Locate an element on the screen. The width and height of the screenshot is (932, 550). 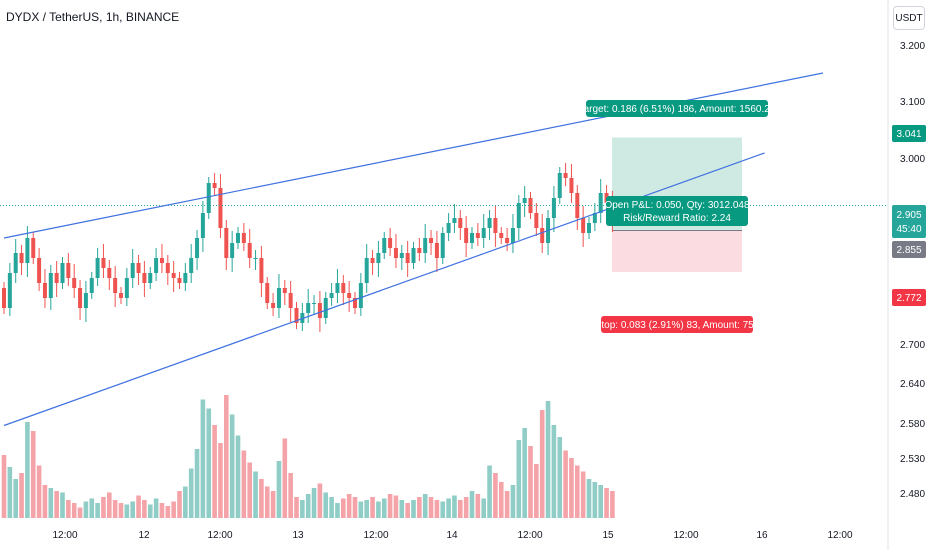
stop-label-text: Stop: 0.083 (2.91%) 83, Amount: 750 is located at coordinates (677, 325).